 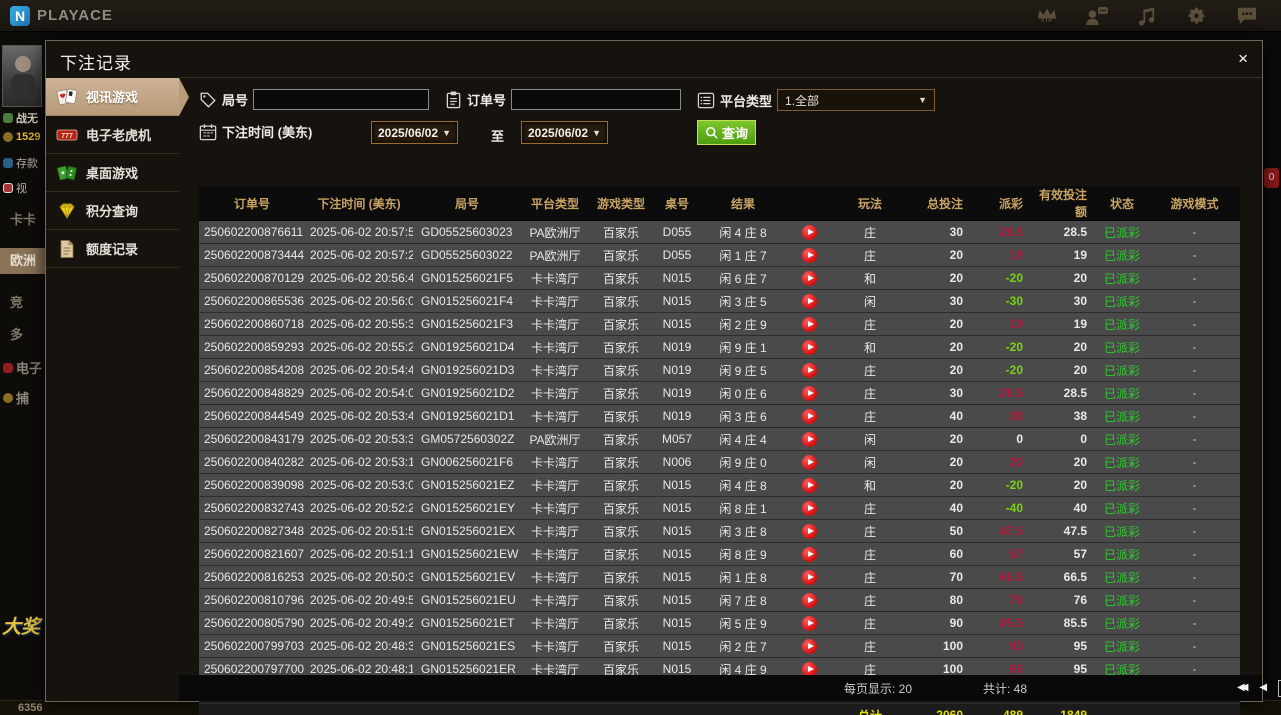 I want to click on total-bet: 2060, so click(x=942, y=709).